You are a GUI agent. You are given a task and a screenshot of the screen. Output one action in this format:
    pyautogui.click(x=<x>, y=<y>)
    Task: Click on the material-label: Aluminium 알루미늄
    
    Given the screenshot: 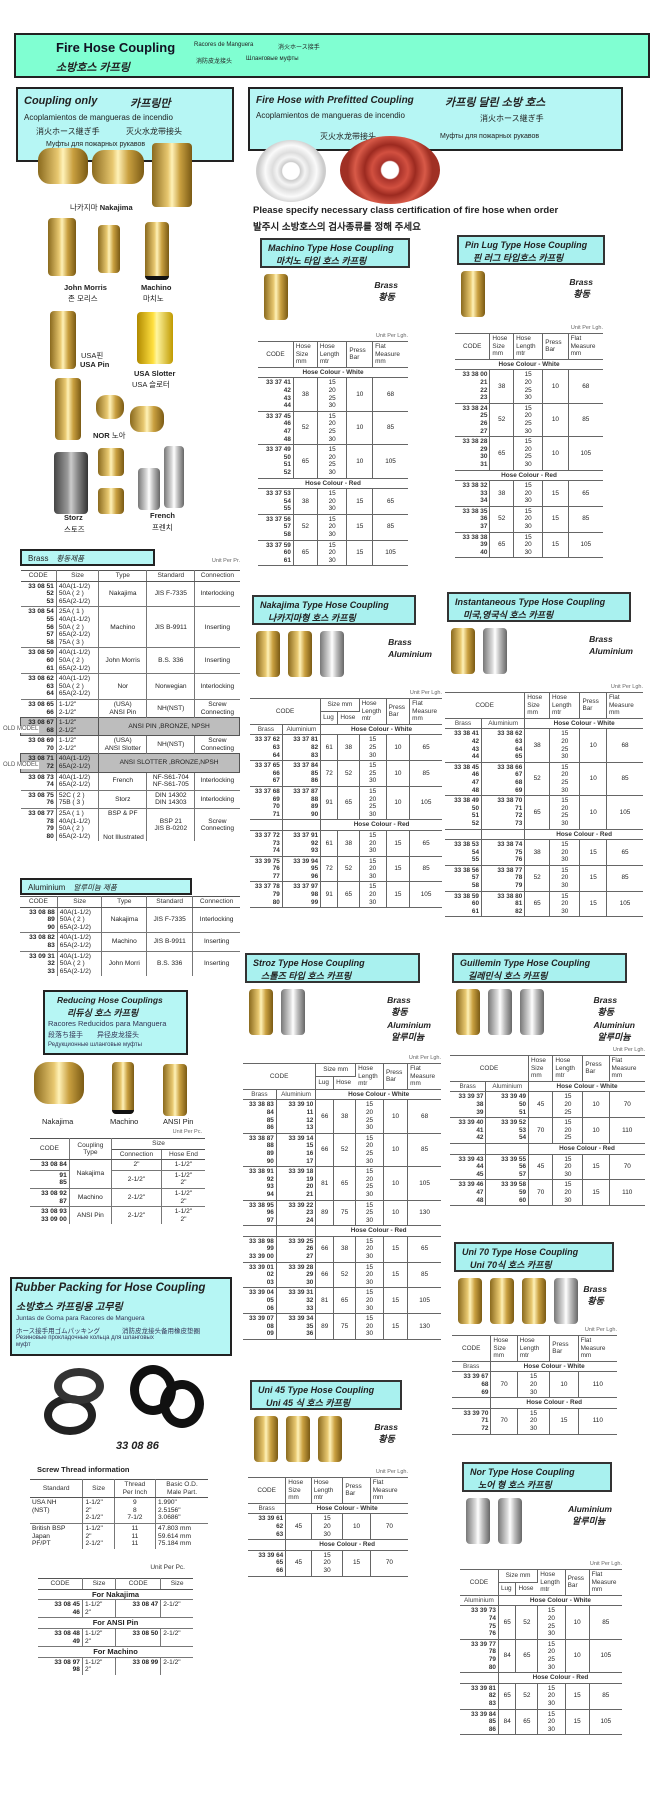 What is the action you would take?
    pyautogui.click(x=409, y=1031)
    